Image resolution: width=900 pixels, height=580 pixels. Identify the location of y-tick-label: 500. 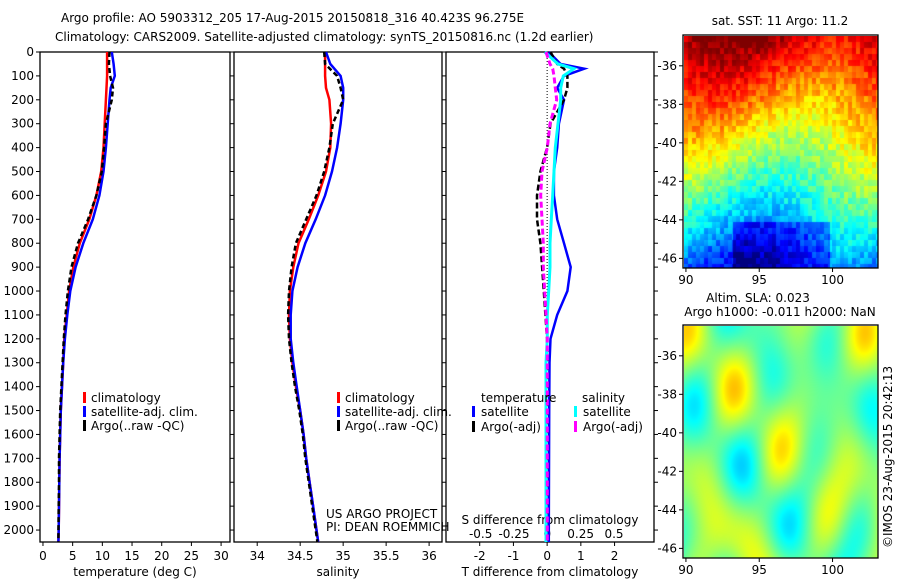
(22, 172).